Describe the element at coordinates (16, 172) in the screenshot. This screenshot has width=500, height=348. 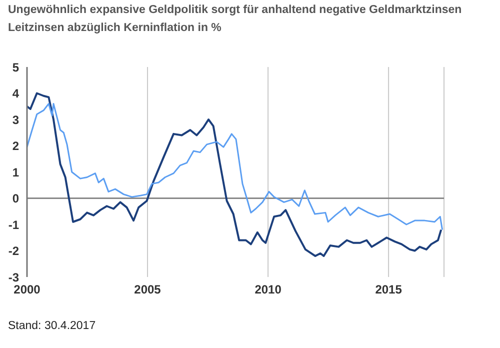
I see `y-tick-label: 1` at that location.